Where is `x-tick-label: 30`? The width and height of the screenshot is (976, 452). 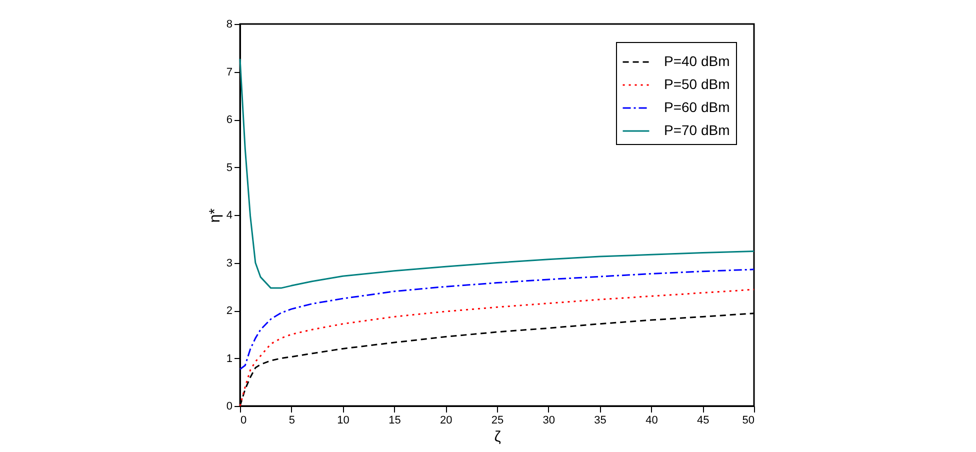 x-tick-label: 30 is located at coordinates (549, 420).